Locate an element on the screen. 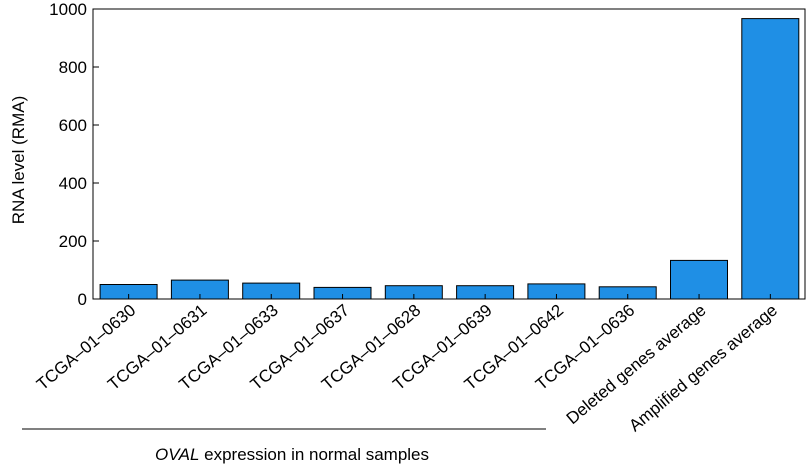 The height and width of the screenshot is (476, 806). y-tick-label: 1000 is located at coordinates (68, 9).